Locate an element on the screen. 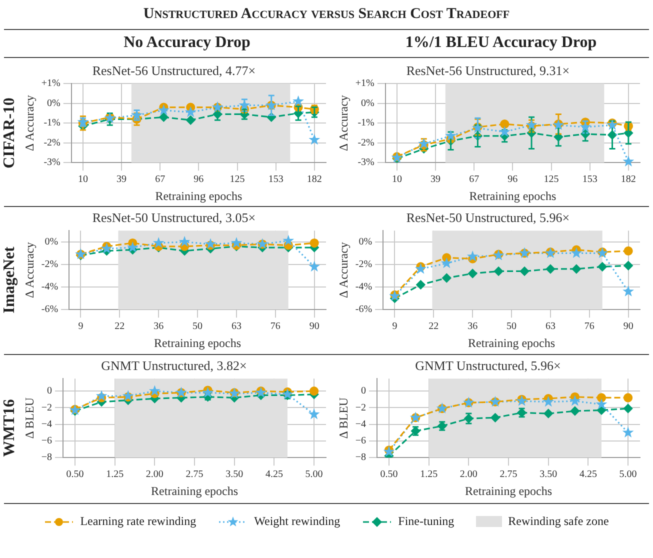 This screenshot has width=653, height=558. text: No Accuracy Drop is located at coordinates (187, 43).